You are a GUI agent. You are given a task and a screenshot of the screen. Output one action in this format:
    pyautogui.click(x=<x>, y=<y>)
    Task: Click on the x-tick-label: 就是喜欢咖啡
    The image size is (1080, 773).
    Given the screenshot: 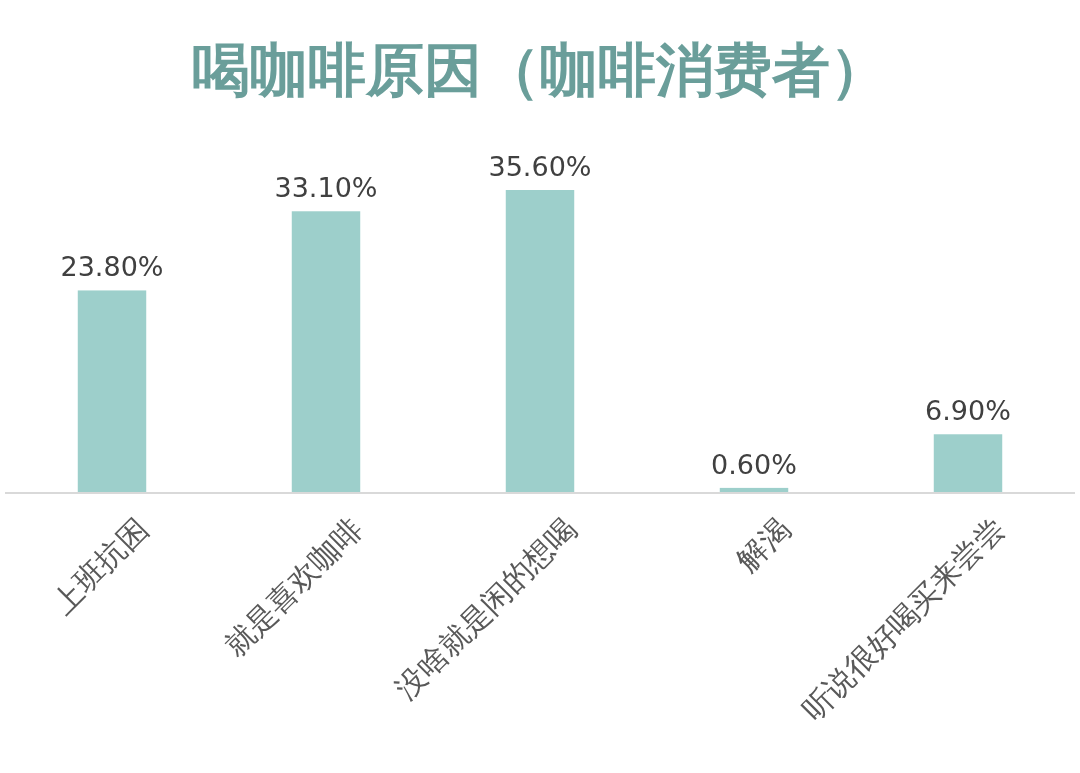 What is the action you would take?
    pyautogui.click(x=292, y=587)
    